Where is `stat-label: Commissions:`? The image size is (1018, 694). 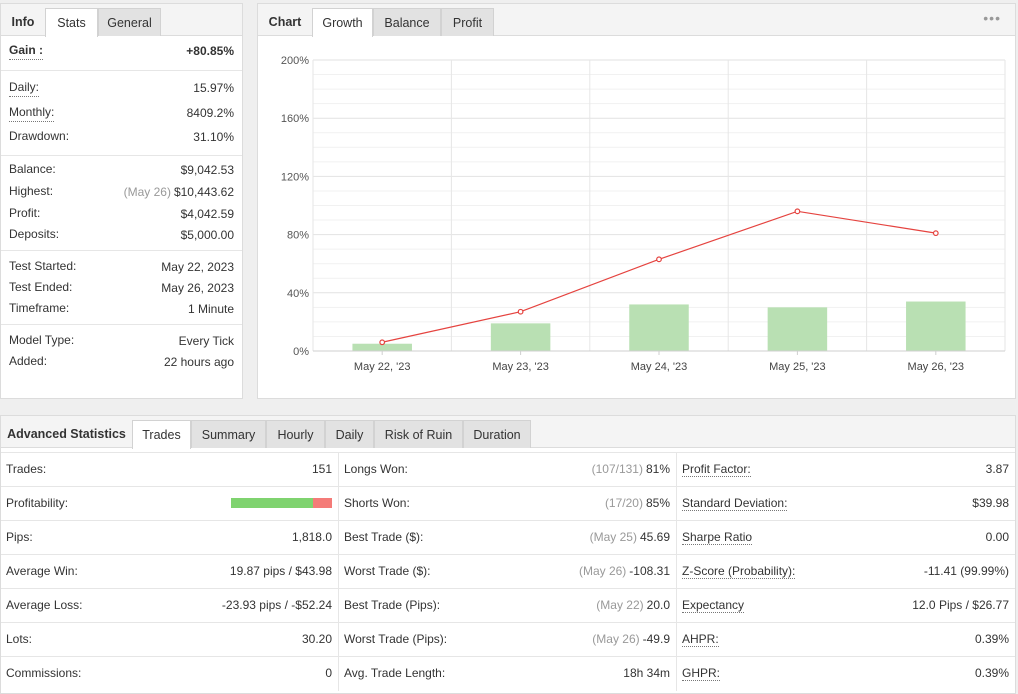 stat-label: Commissions: is located at coordinates (44, 673).